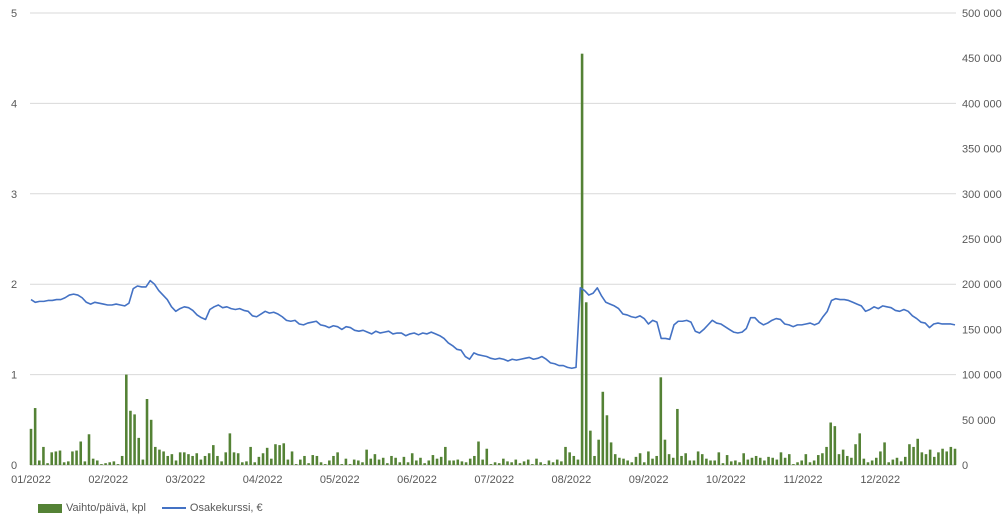 The width and height of the screenshot is (1002, 519). I want to click on right-tick-label: 50 000, so click(979, 421).